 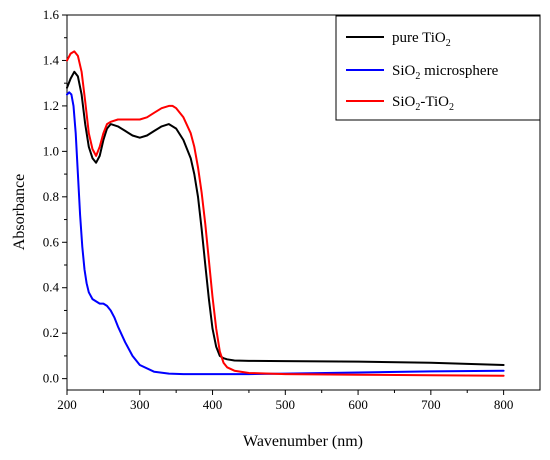 What do you see at coordinates (303, 441) in the screenshot?
I see `x-axis-label: Wavenumber (nm)` at bounding box center [303, 441].